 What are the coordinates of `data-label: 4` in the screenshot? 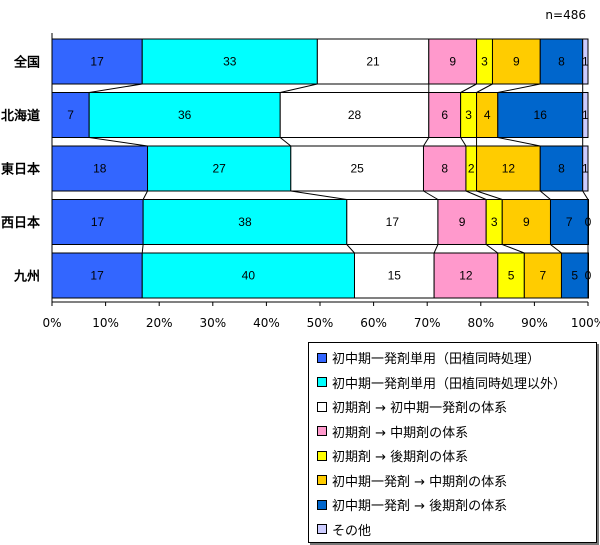 It's located at (487, 115).